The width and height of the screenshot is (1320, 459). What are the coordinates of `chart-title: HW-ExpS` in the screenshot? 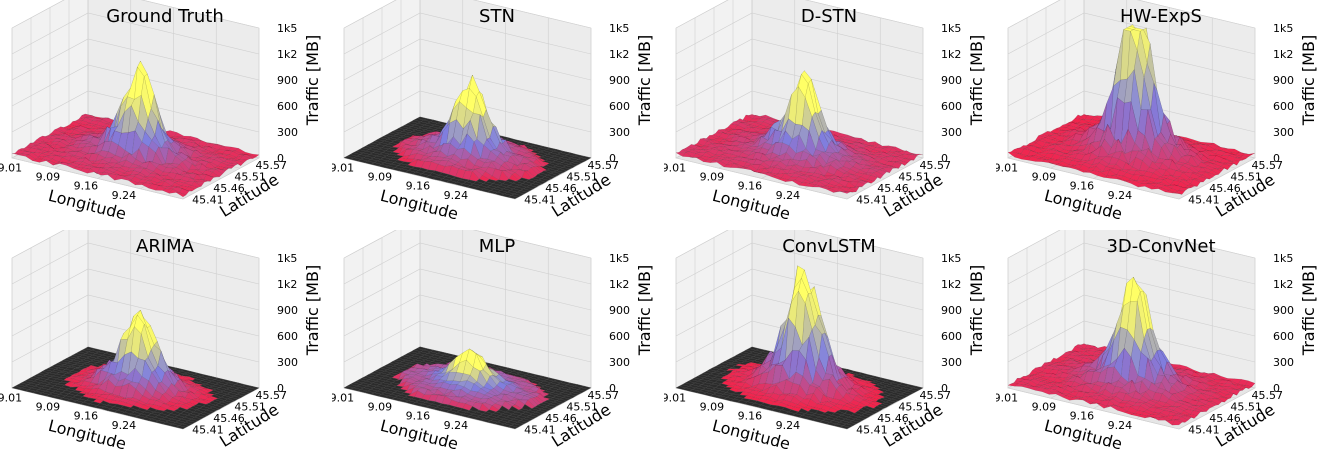 It's located at (1161, 16).